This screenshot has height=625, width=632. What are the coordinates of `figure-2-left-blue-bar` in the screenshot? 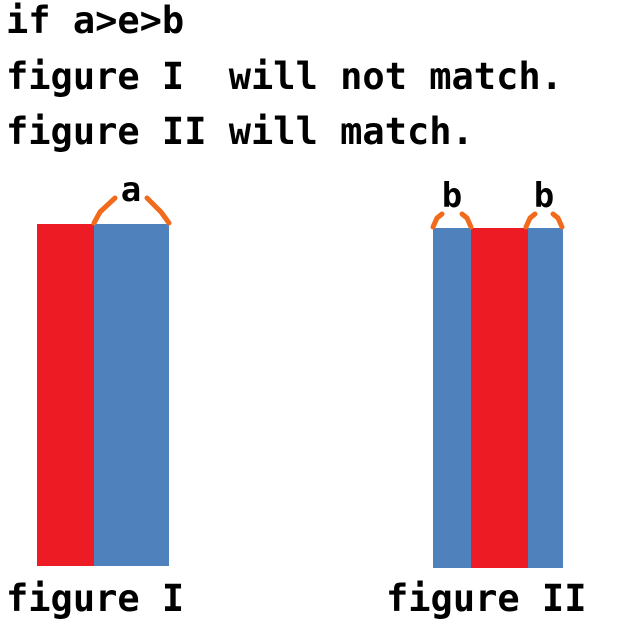 It's located at (452, 398).